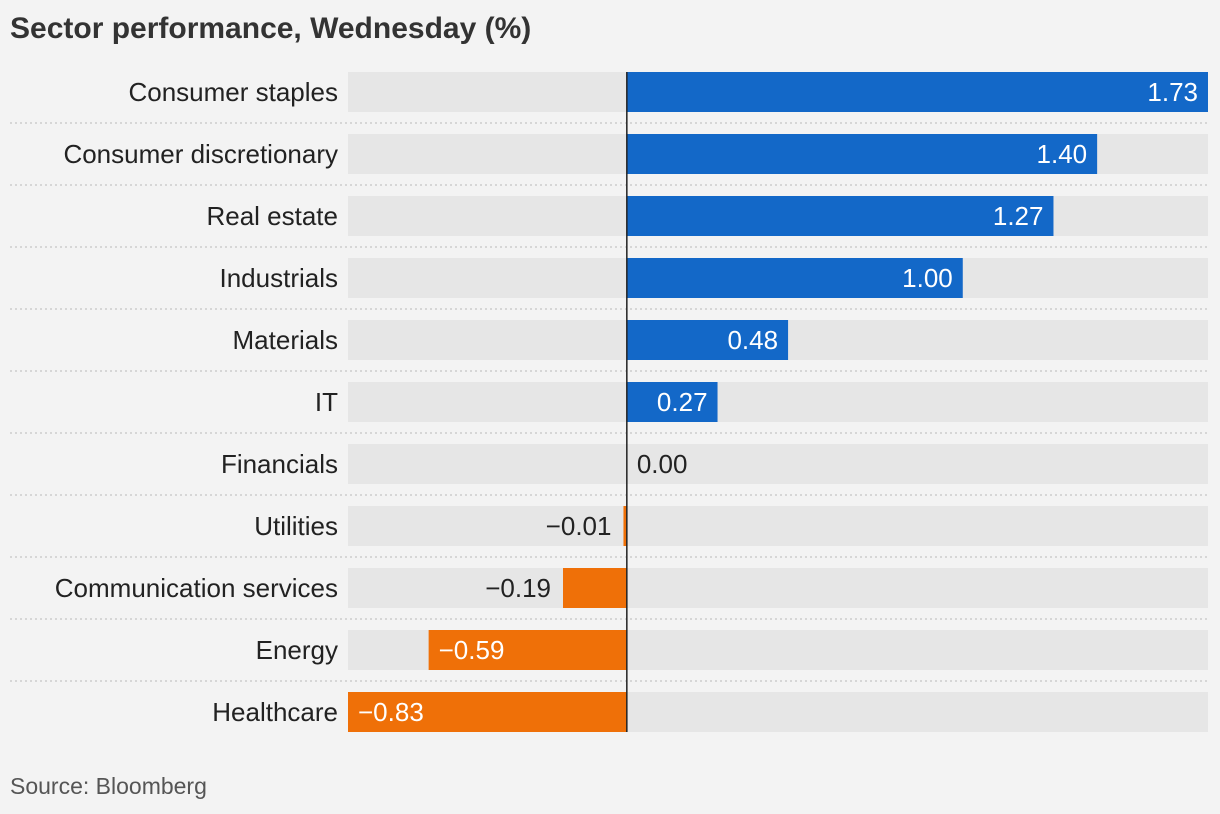 The height and width of the screenshot is (814, 1220). I want to click on category-label: Consumer staples, so click(233, 92).